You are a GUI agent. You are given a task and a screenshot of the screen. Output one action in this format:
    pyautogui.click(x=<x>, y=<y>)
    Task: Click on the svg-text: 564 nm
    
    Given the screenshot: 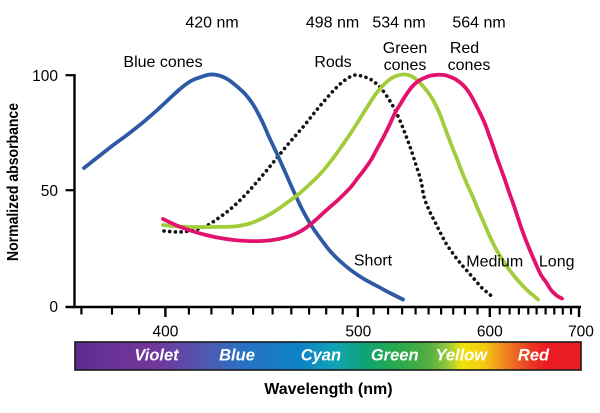 What is the action you would take?
    pyautogui.click(x=478, y=23)
    